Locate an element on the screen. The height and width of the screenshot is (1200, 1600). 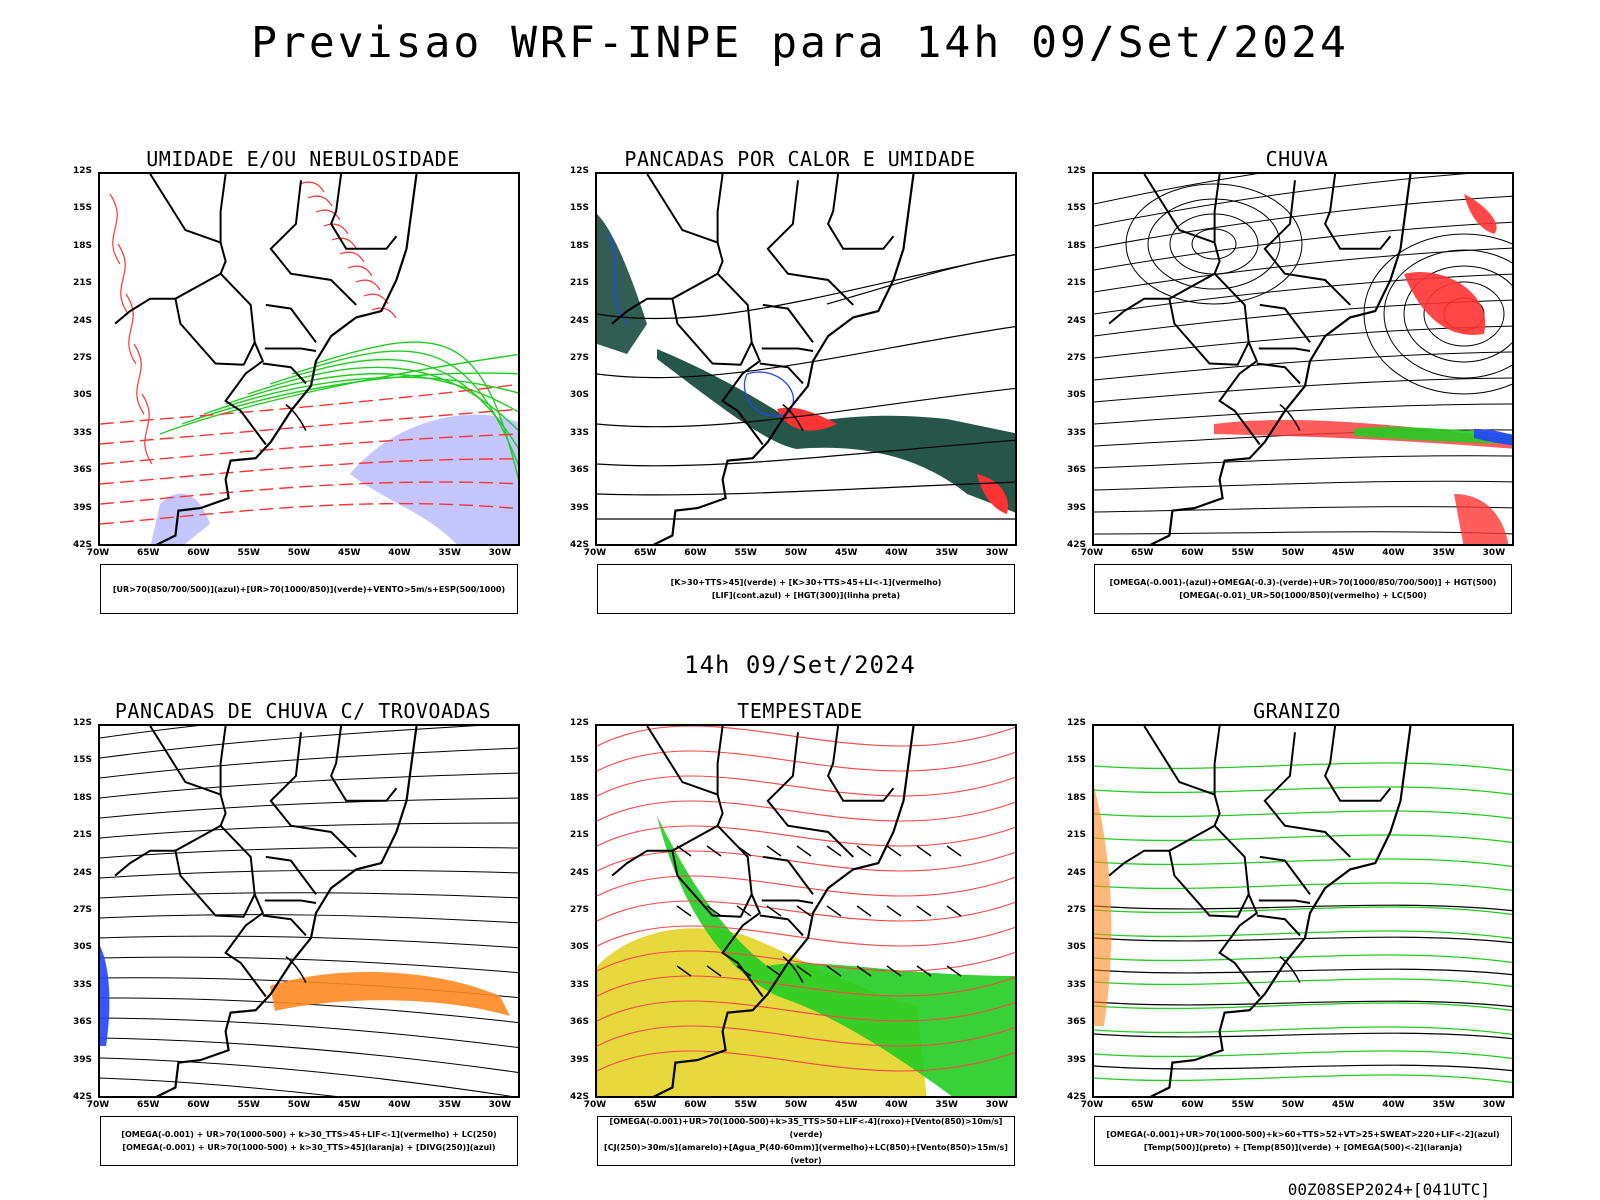
longitude-label: 55W is located at coordinates (745, 1105).